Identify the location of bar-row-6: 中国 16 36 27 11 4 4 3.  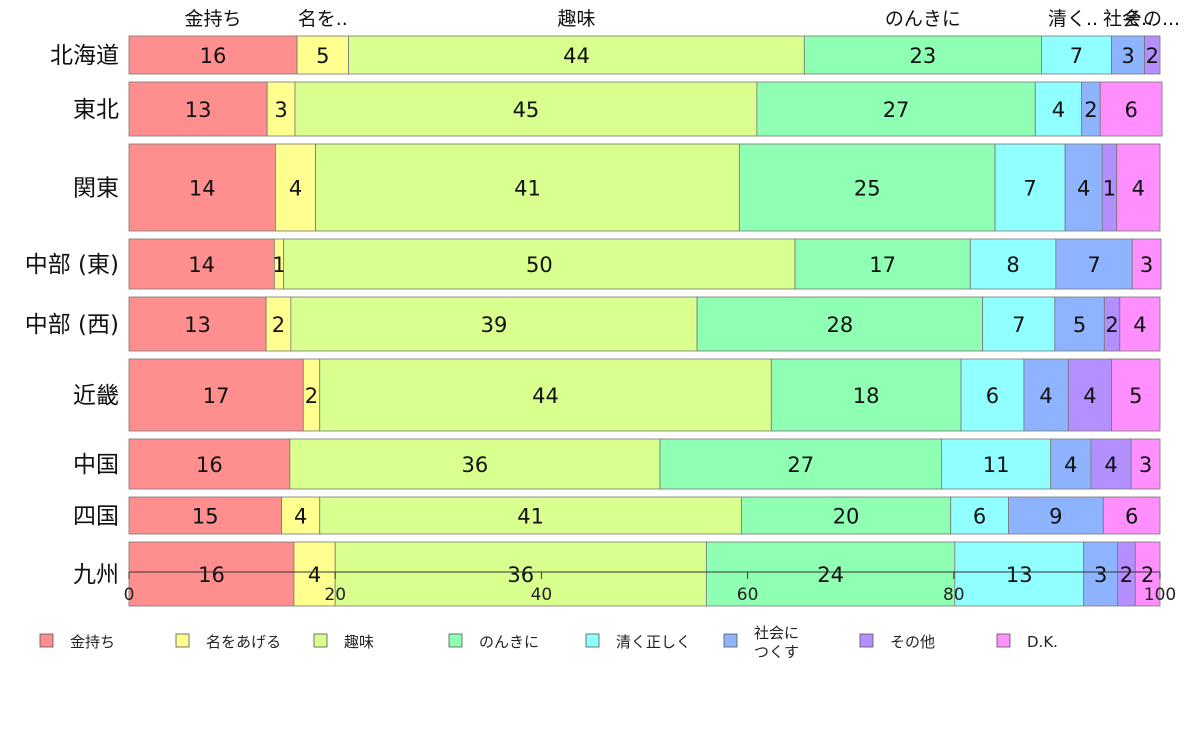
(617, 464).